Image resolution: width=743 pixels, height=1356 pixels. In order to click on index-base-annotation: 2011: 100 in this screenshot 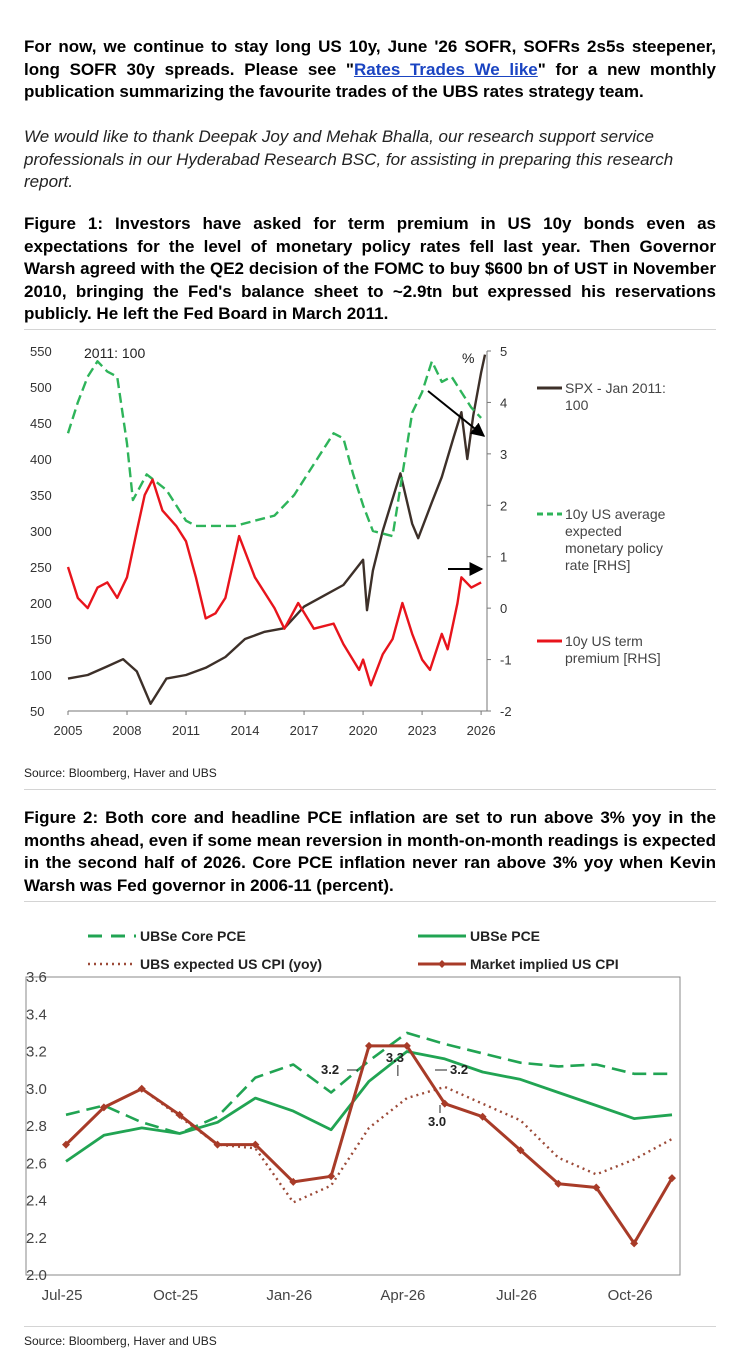, I will do `click(114, 353)`.